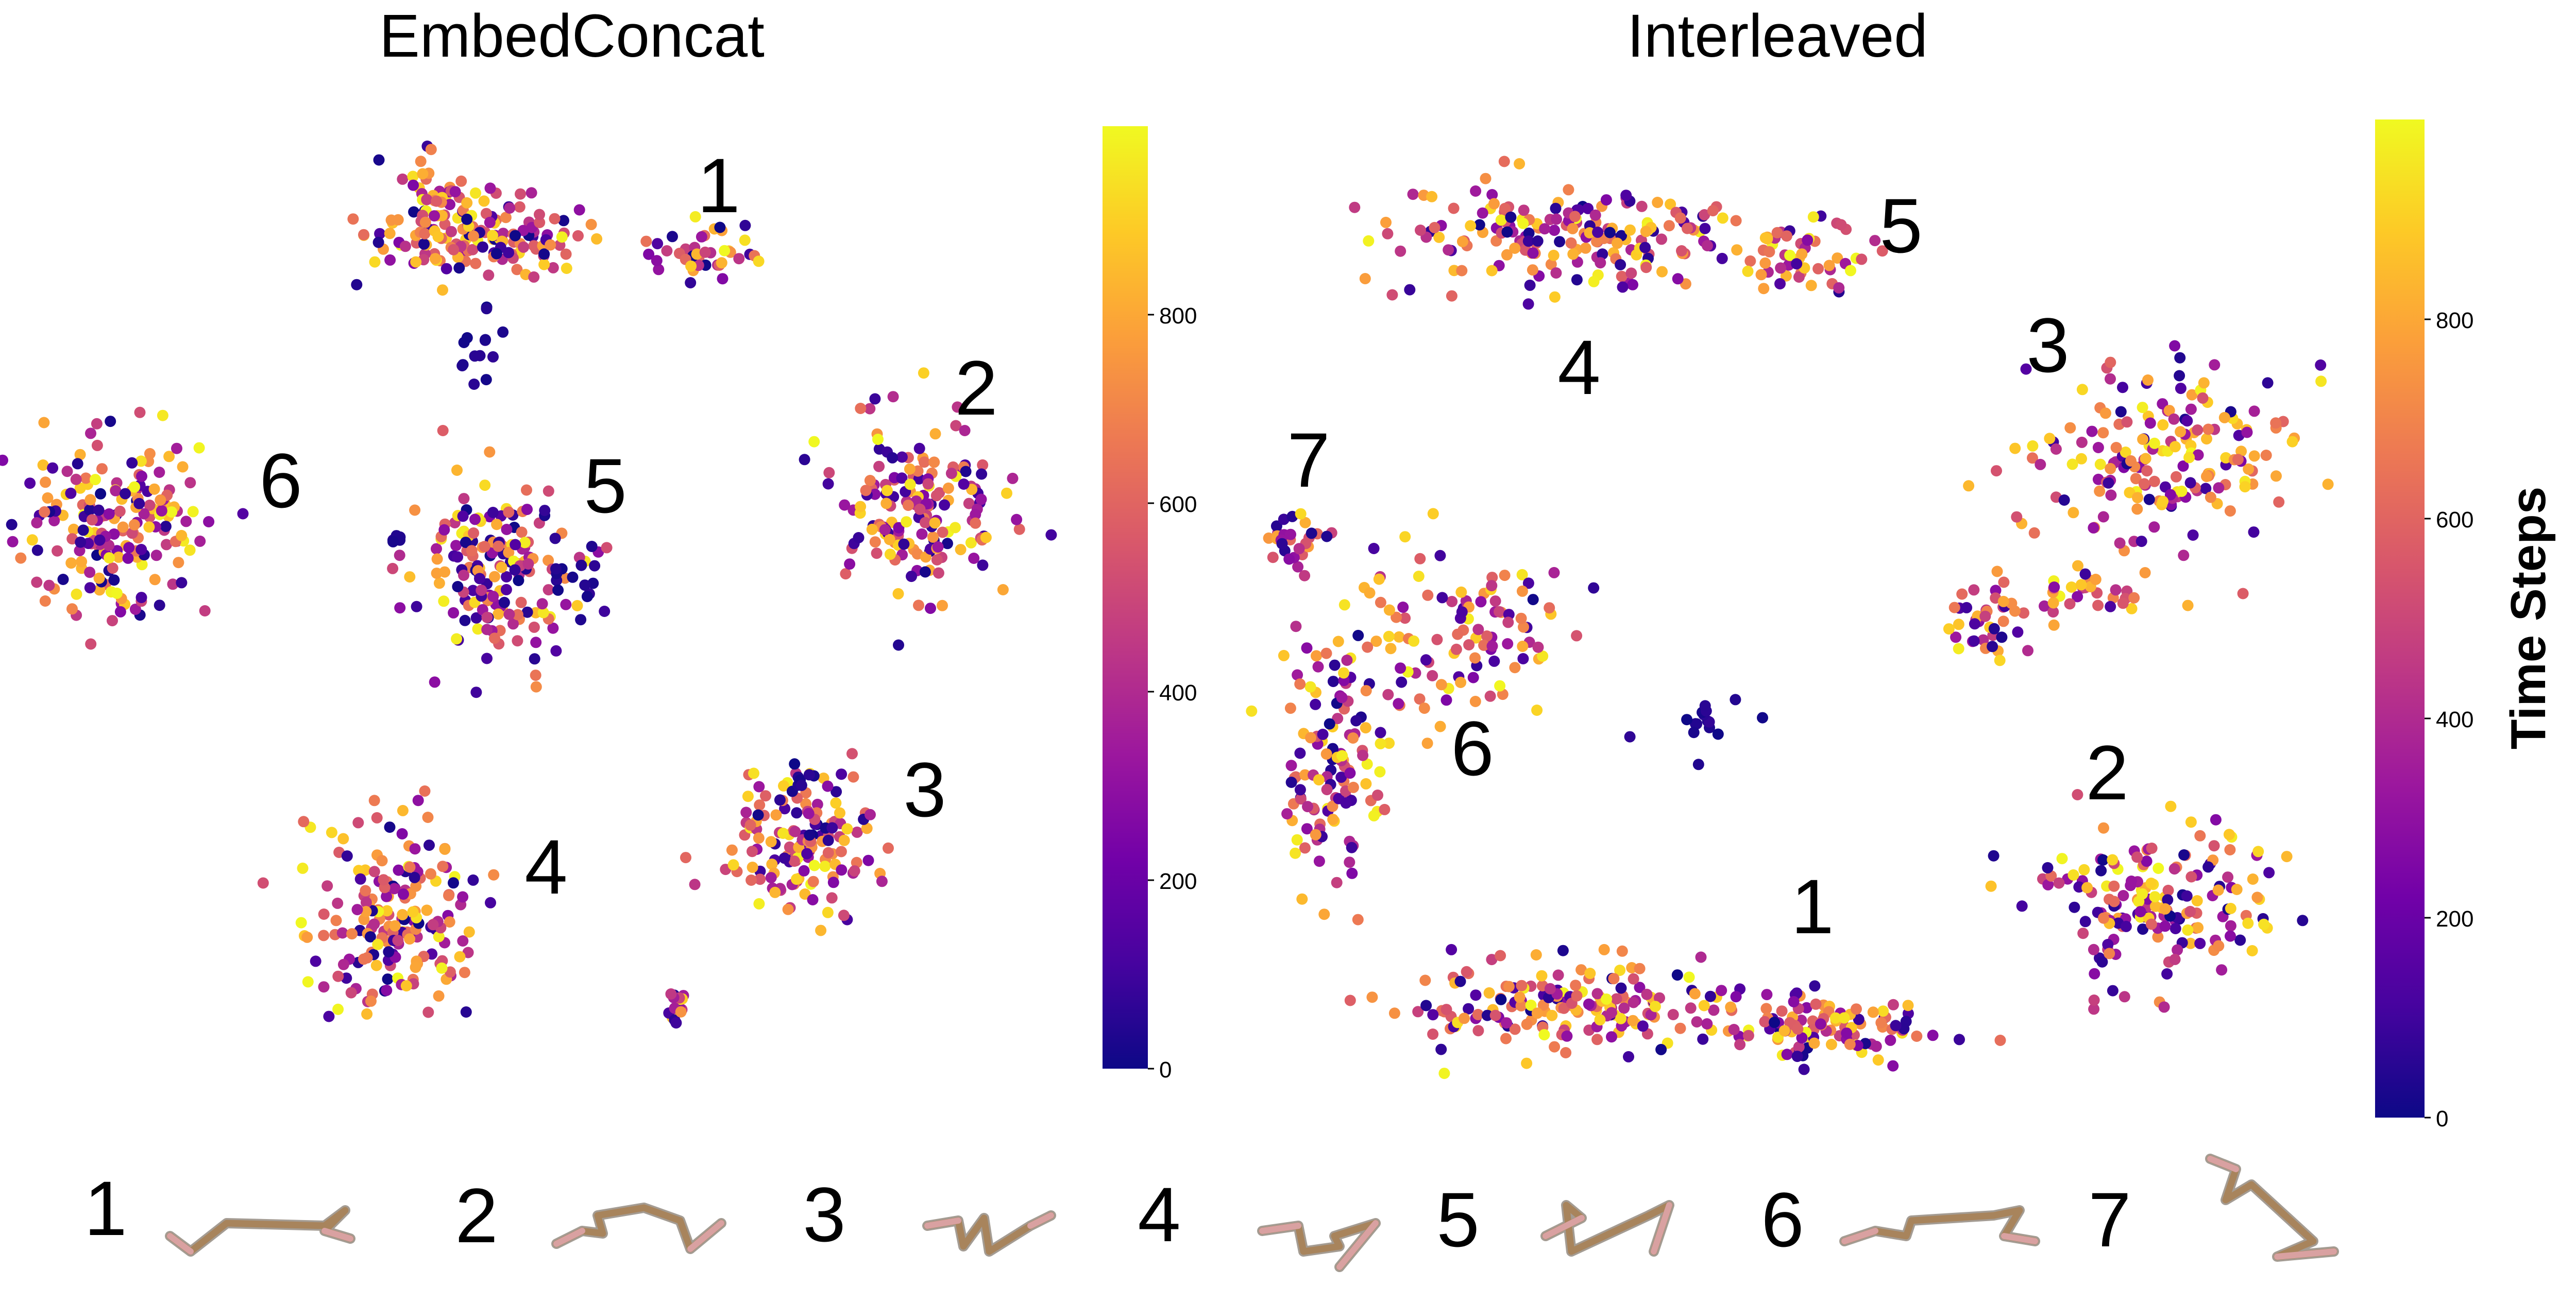 This screenshot has height=1303, width=2576. What do you see at coordinates (1125, 597) in the screenshot?
I see `embedconcat-colorbar-gradient` at bounding box center [1125, 597].